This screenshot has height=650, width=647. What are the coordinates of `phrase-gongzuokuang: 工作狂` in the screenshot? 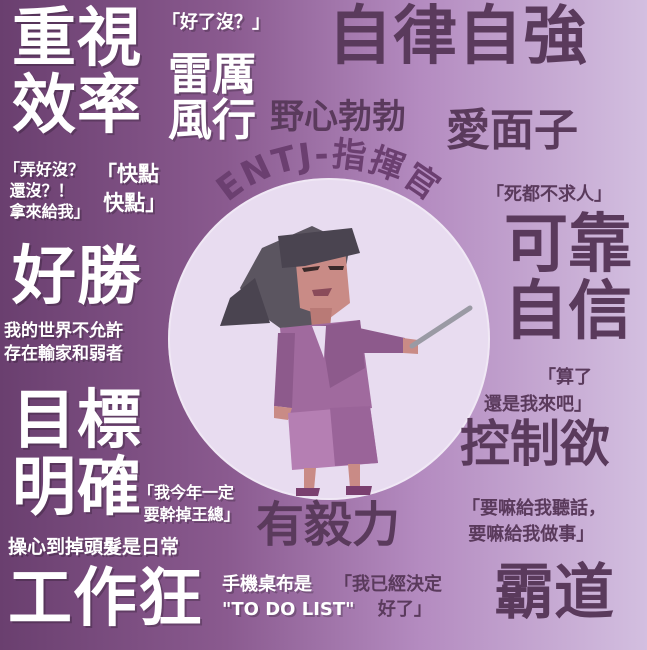 It's located at (105, 599).